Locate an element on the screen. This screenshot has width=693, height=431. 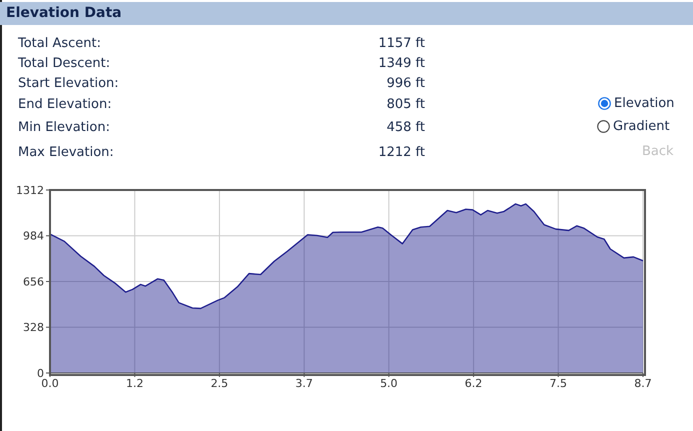
text: Elevation is located at coordinates (644, 103).